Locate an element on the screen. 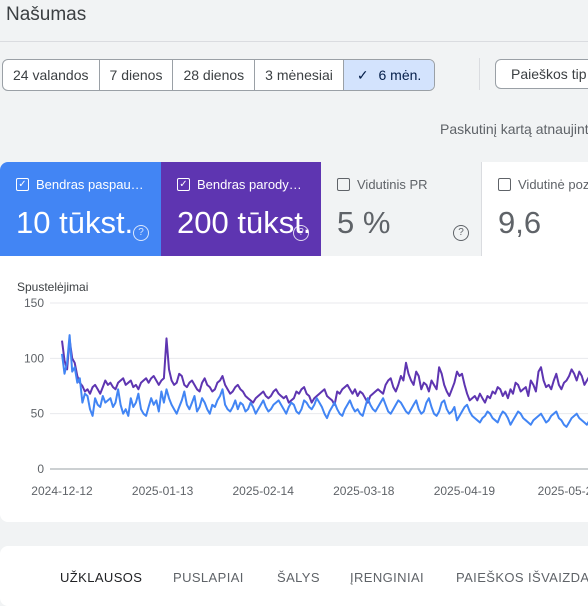 The image size is (588, 606). x-tick-label: 2025-04-19 is located at coordinates (465, 491).